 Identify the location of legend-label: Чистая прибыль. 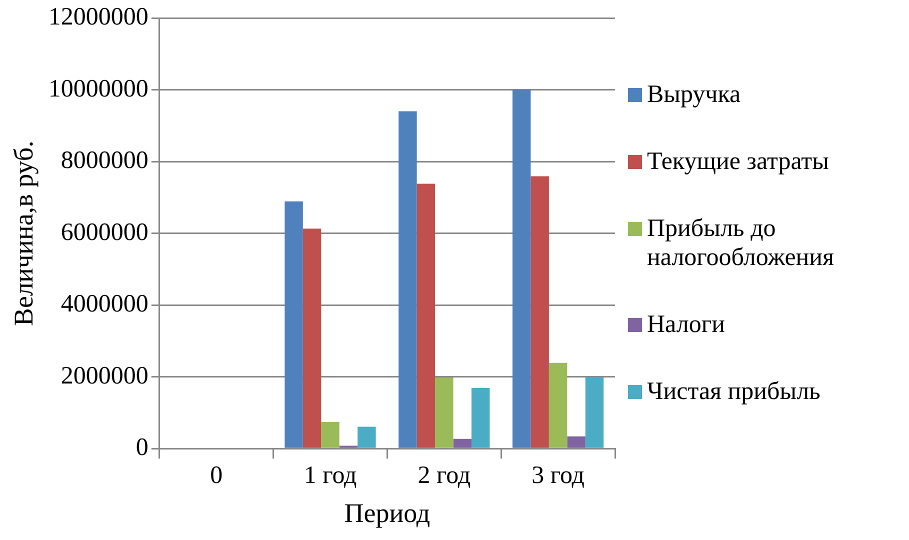
(733, 391).